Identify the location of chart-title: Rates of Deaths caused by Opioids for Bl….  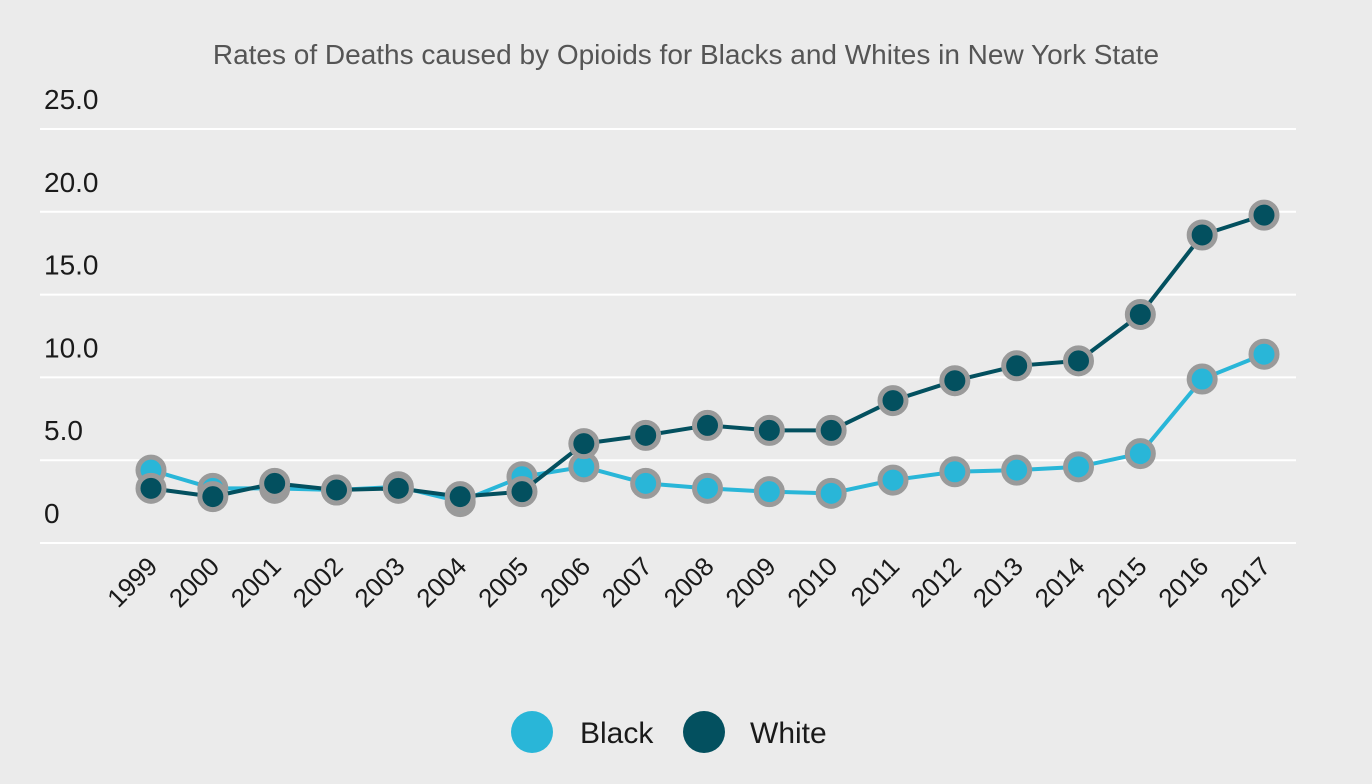
(686, 54).